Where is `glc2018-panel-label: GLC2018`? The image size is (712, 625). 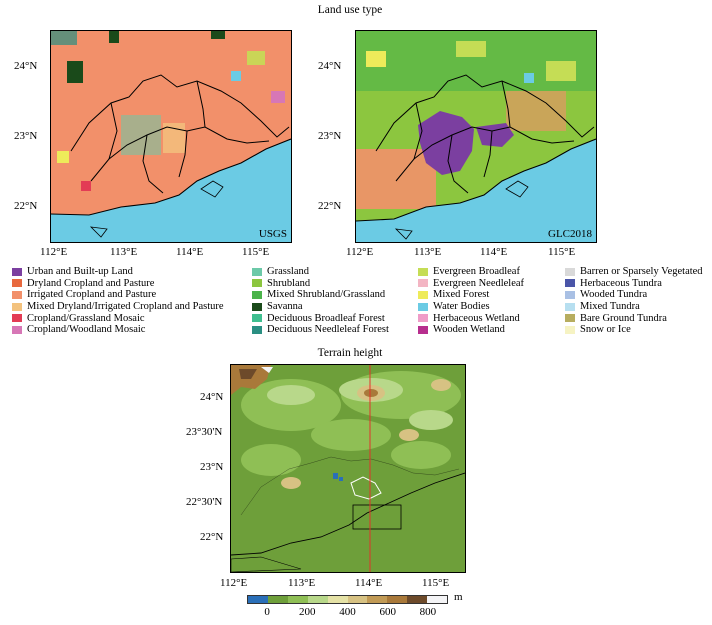
glc2018-panel-label: GLC2018 is located at coordinates (570, 234).